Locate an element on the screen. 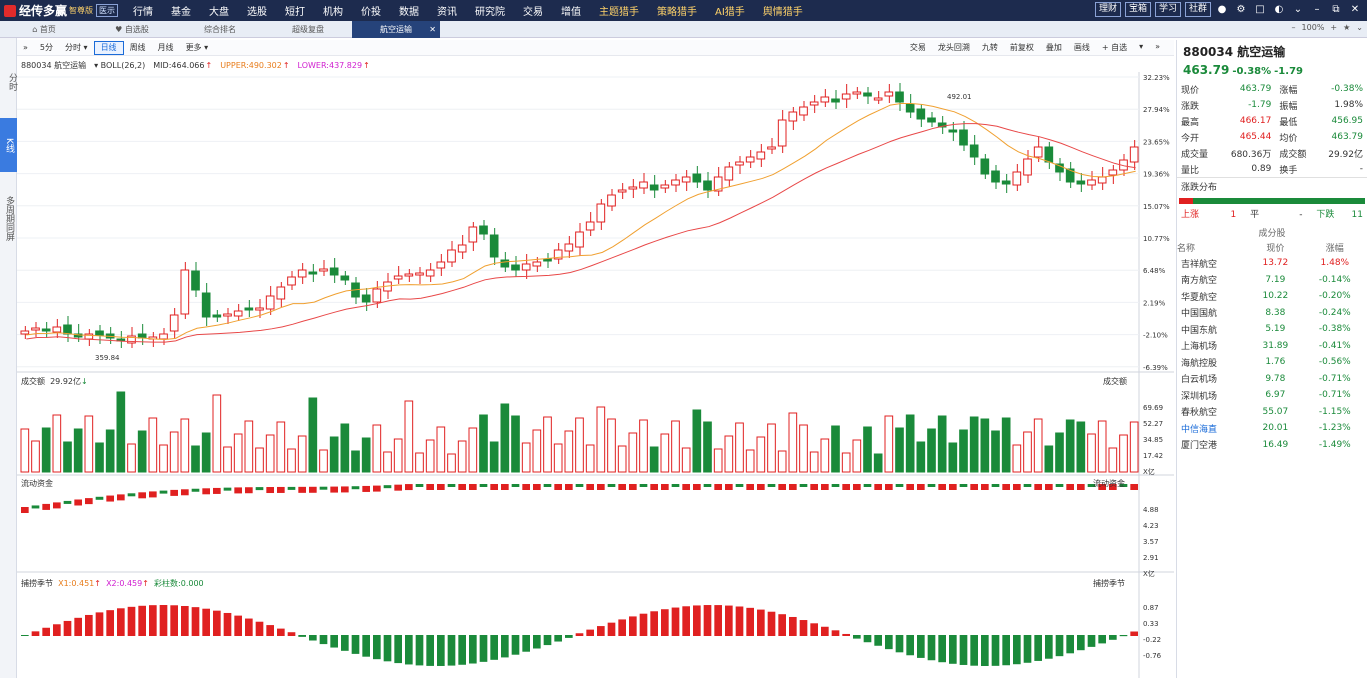 This screenshot has height=678, width=1367. tb-draw: 画线 is located at coordinates (1081, 47).